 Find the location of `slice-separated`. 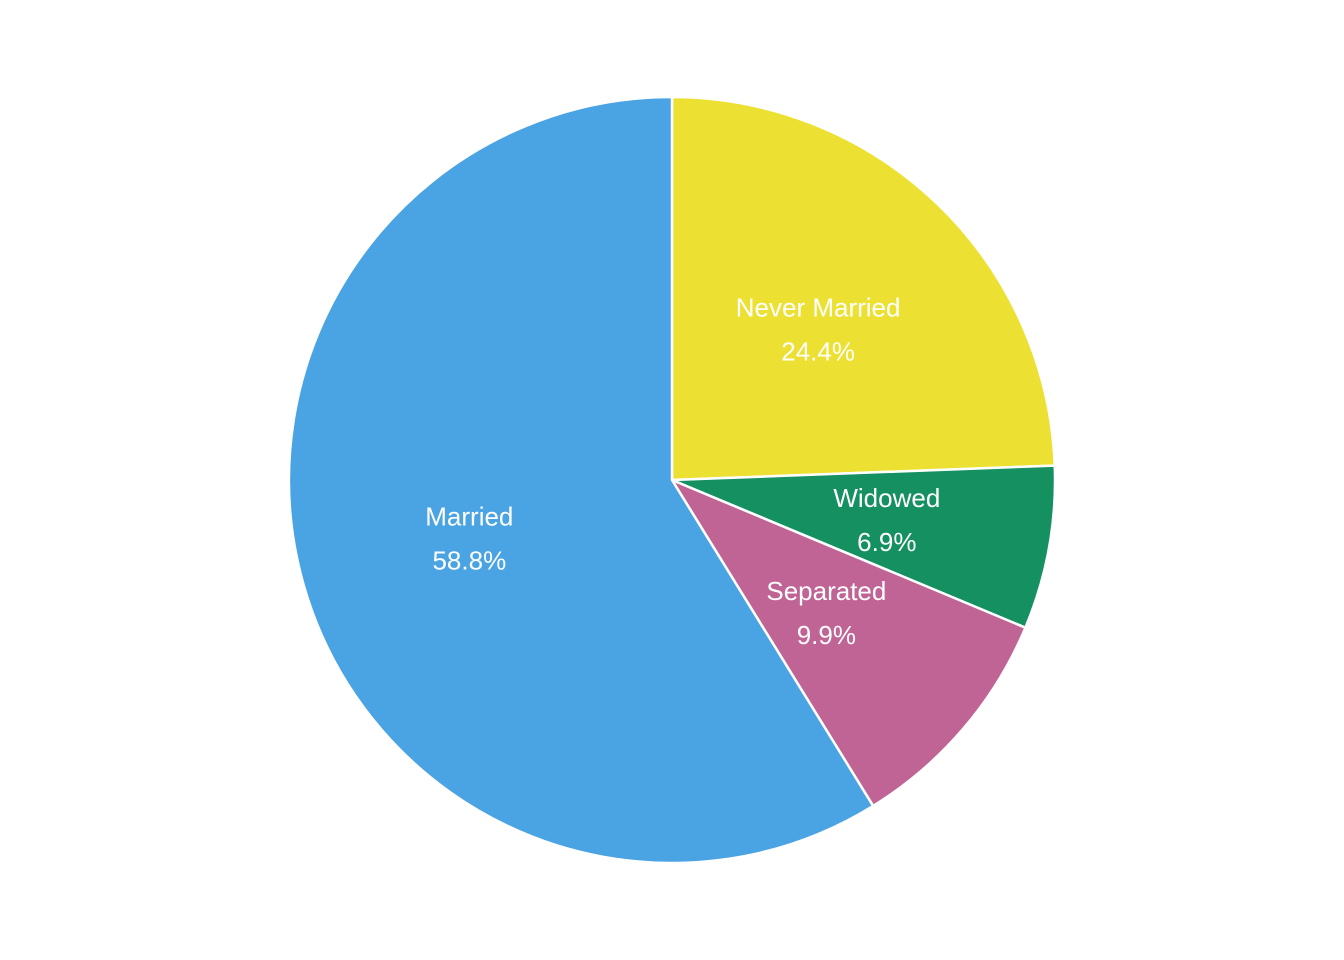

slice-separated is located at coordinates (848, 643).